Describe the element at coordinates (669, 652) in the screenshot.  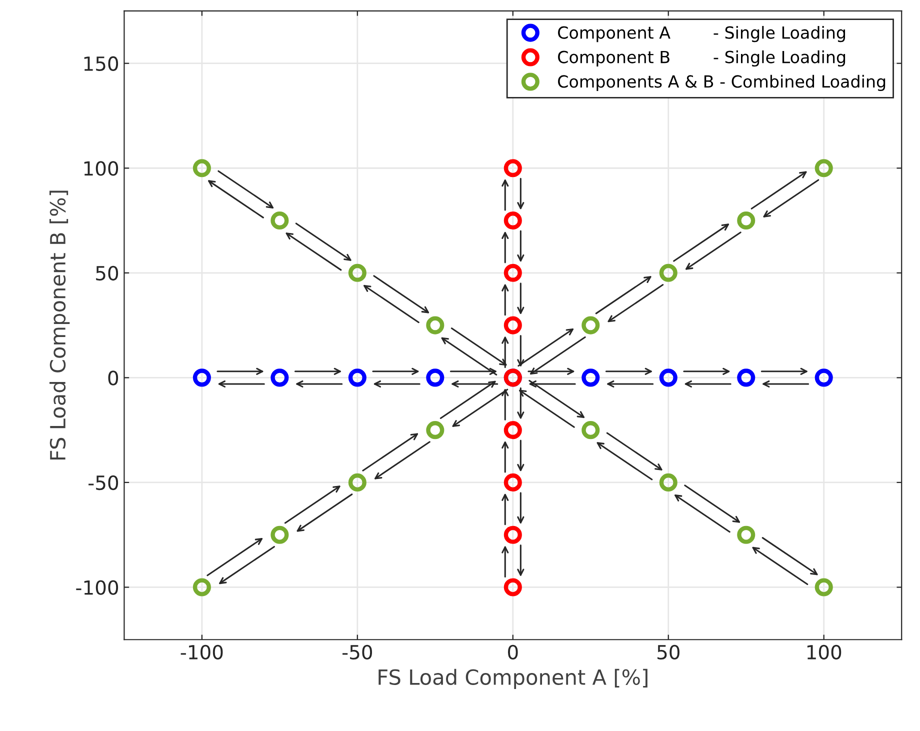
I see `x-tick-label: 50` at that location.